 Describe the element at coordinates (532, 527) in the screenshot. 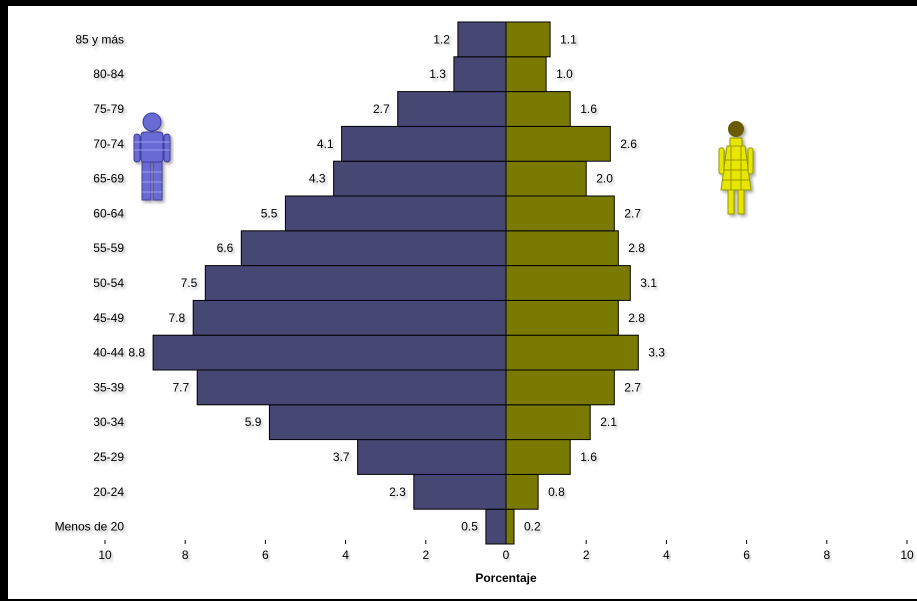

I see `value-label-female: 0.2` at that location.